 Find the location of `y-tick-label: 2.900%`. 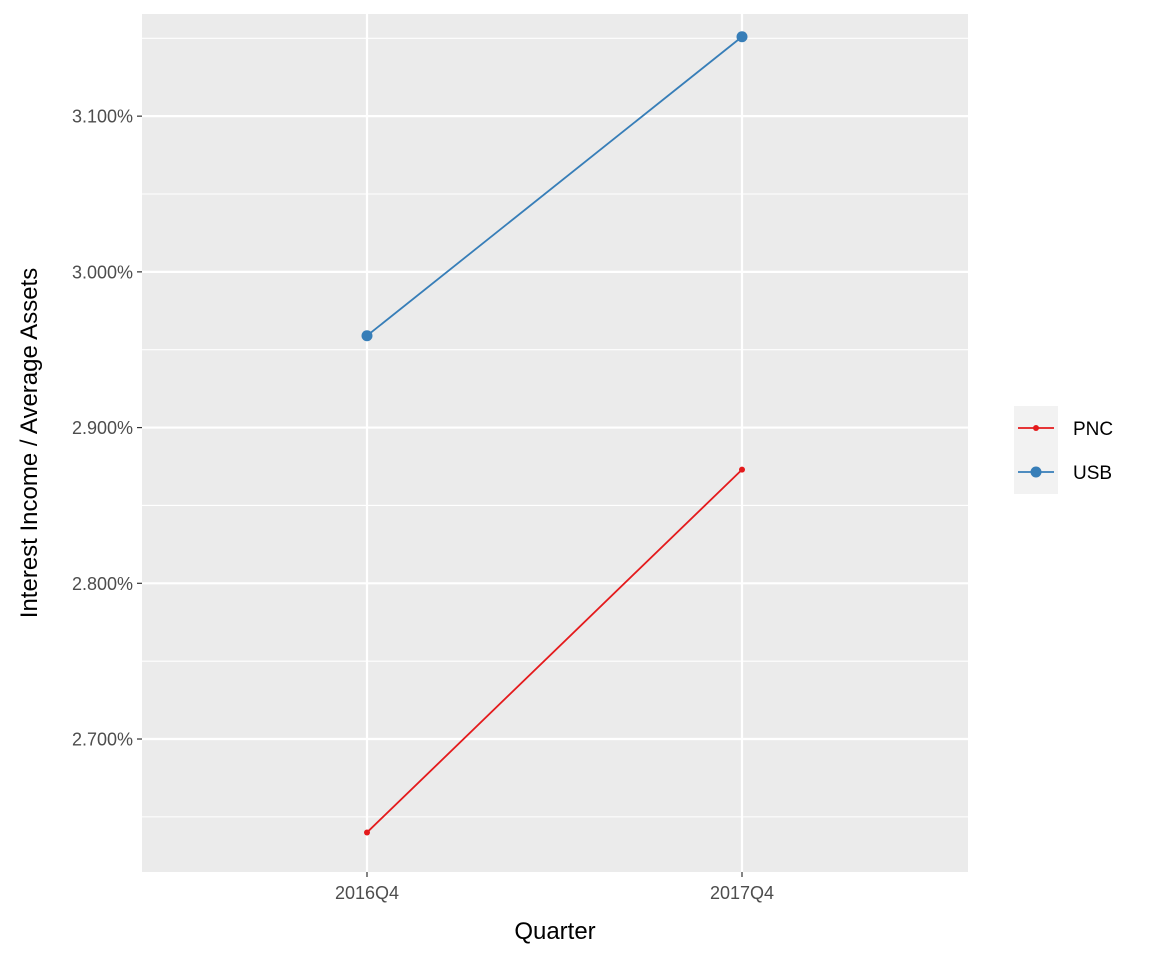

y-tick-label: 2.900% is located at coordinates (102, 428).